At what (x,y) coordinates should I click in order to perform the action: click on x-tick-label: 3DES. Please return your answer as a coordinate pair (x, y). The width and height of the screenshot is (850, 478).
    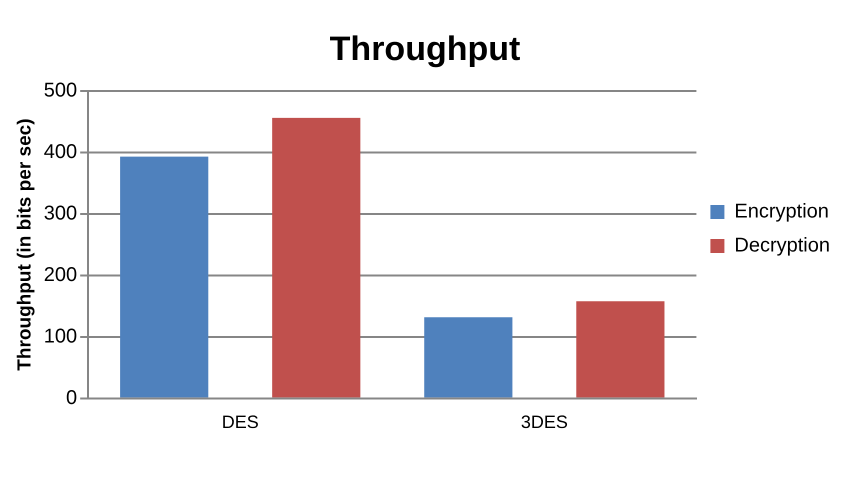
    Looking at the image, I should click on (544, 422).